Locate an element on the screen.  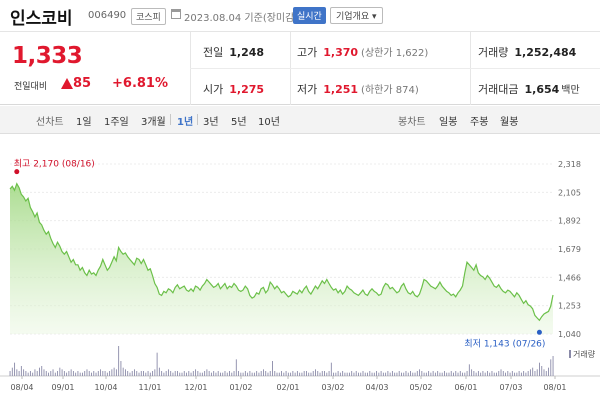
period-5y: 5년 is located at coordinates (239, 122).